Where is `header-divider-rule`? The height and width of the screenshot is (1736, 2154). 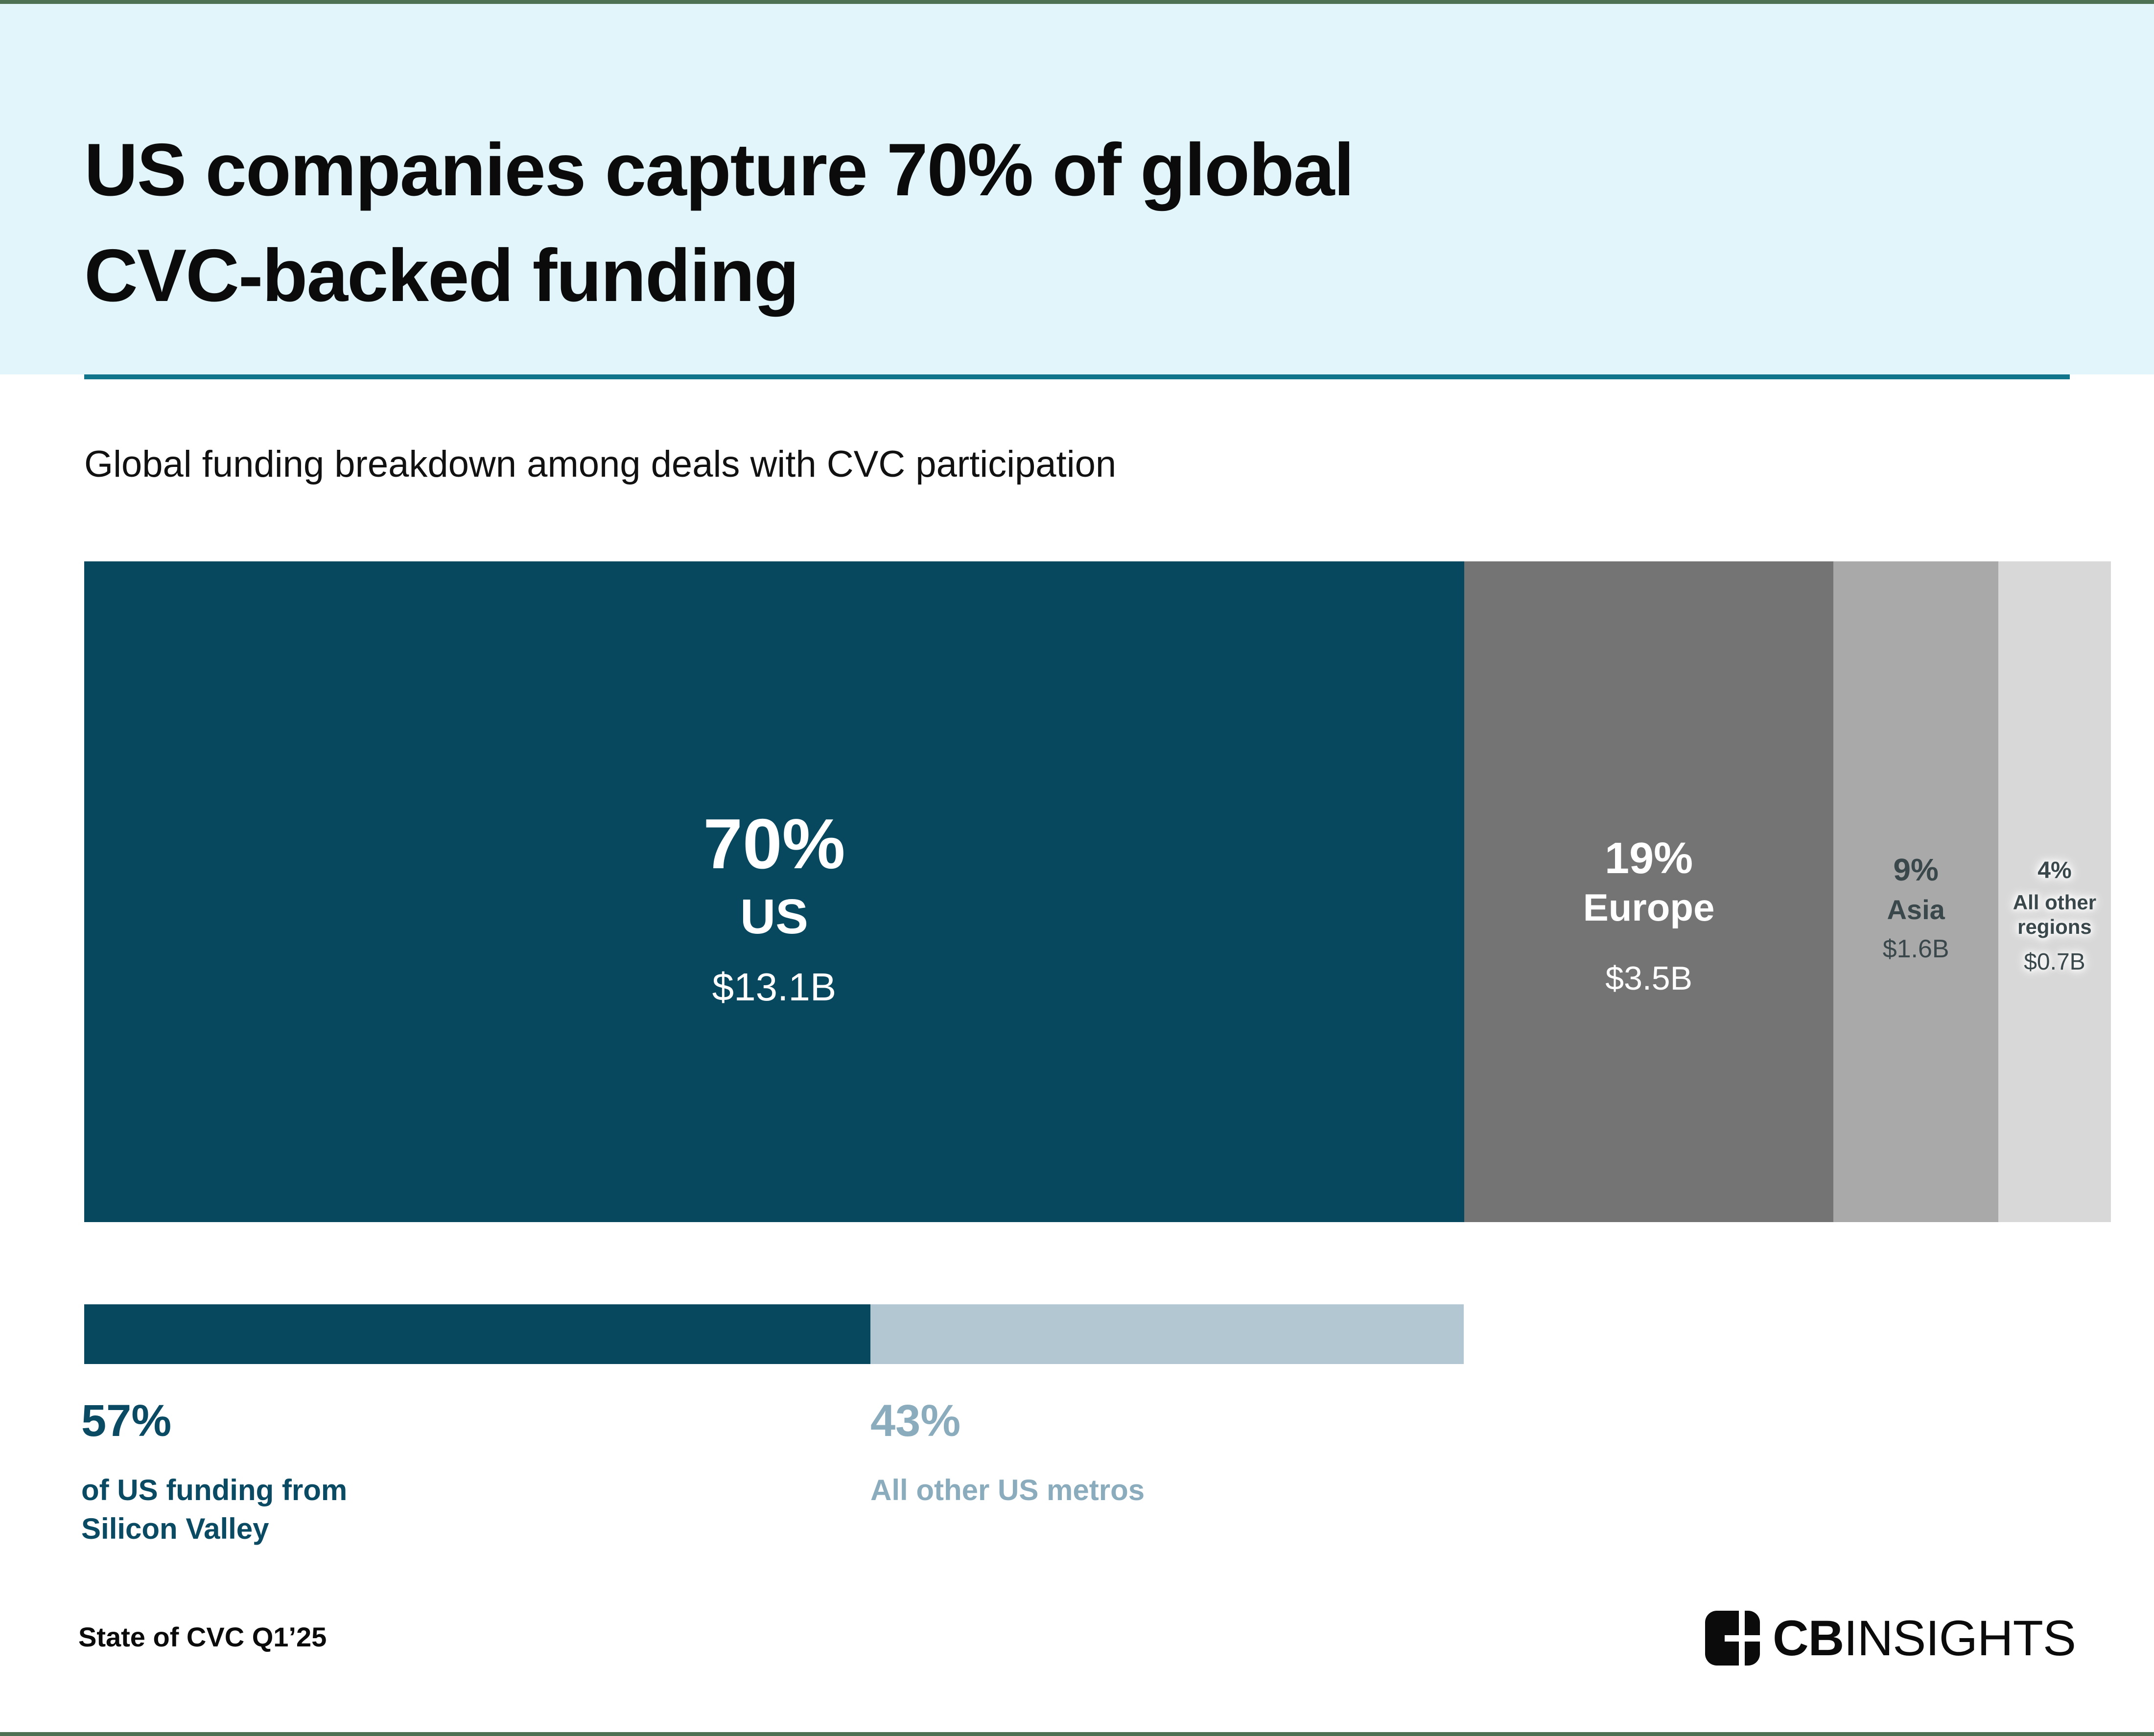
header-divider-rule is located at coordinates (1077, 376).